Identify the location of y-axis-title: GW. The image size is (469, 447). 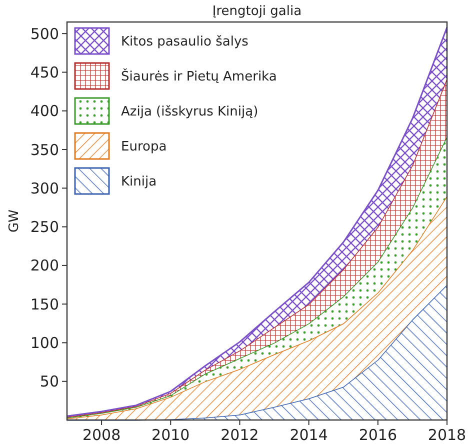
(14, 220).